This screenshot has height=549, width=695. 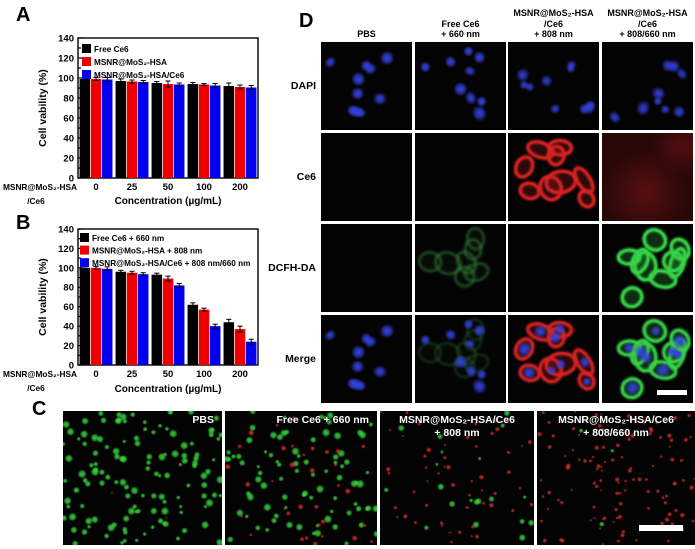 What do you see at coordinates (147, 251) in the screenshot?
I see `legend-label: MSNR@MoS₂-HSA + 808 nm` at bounding box center [147, 251].